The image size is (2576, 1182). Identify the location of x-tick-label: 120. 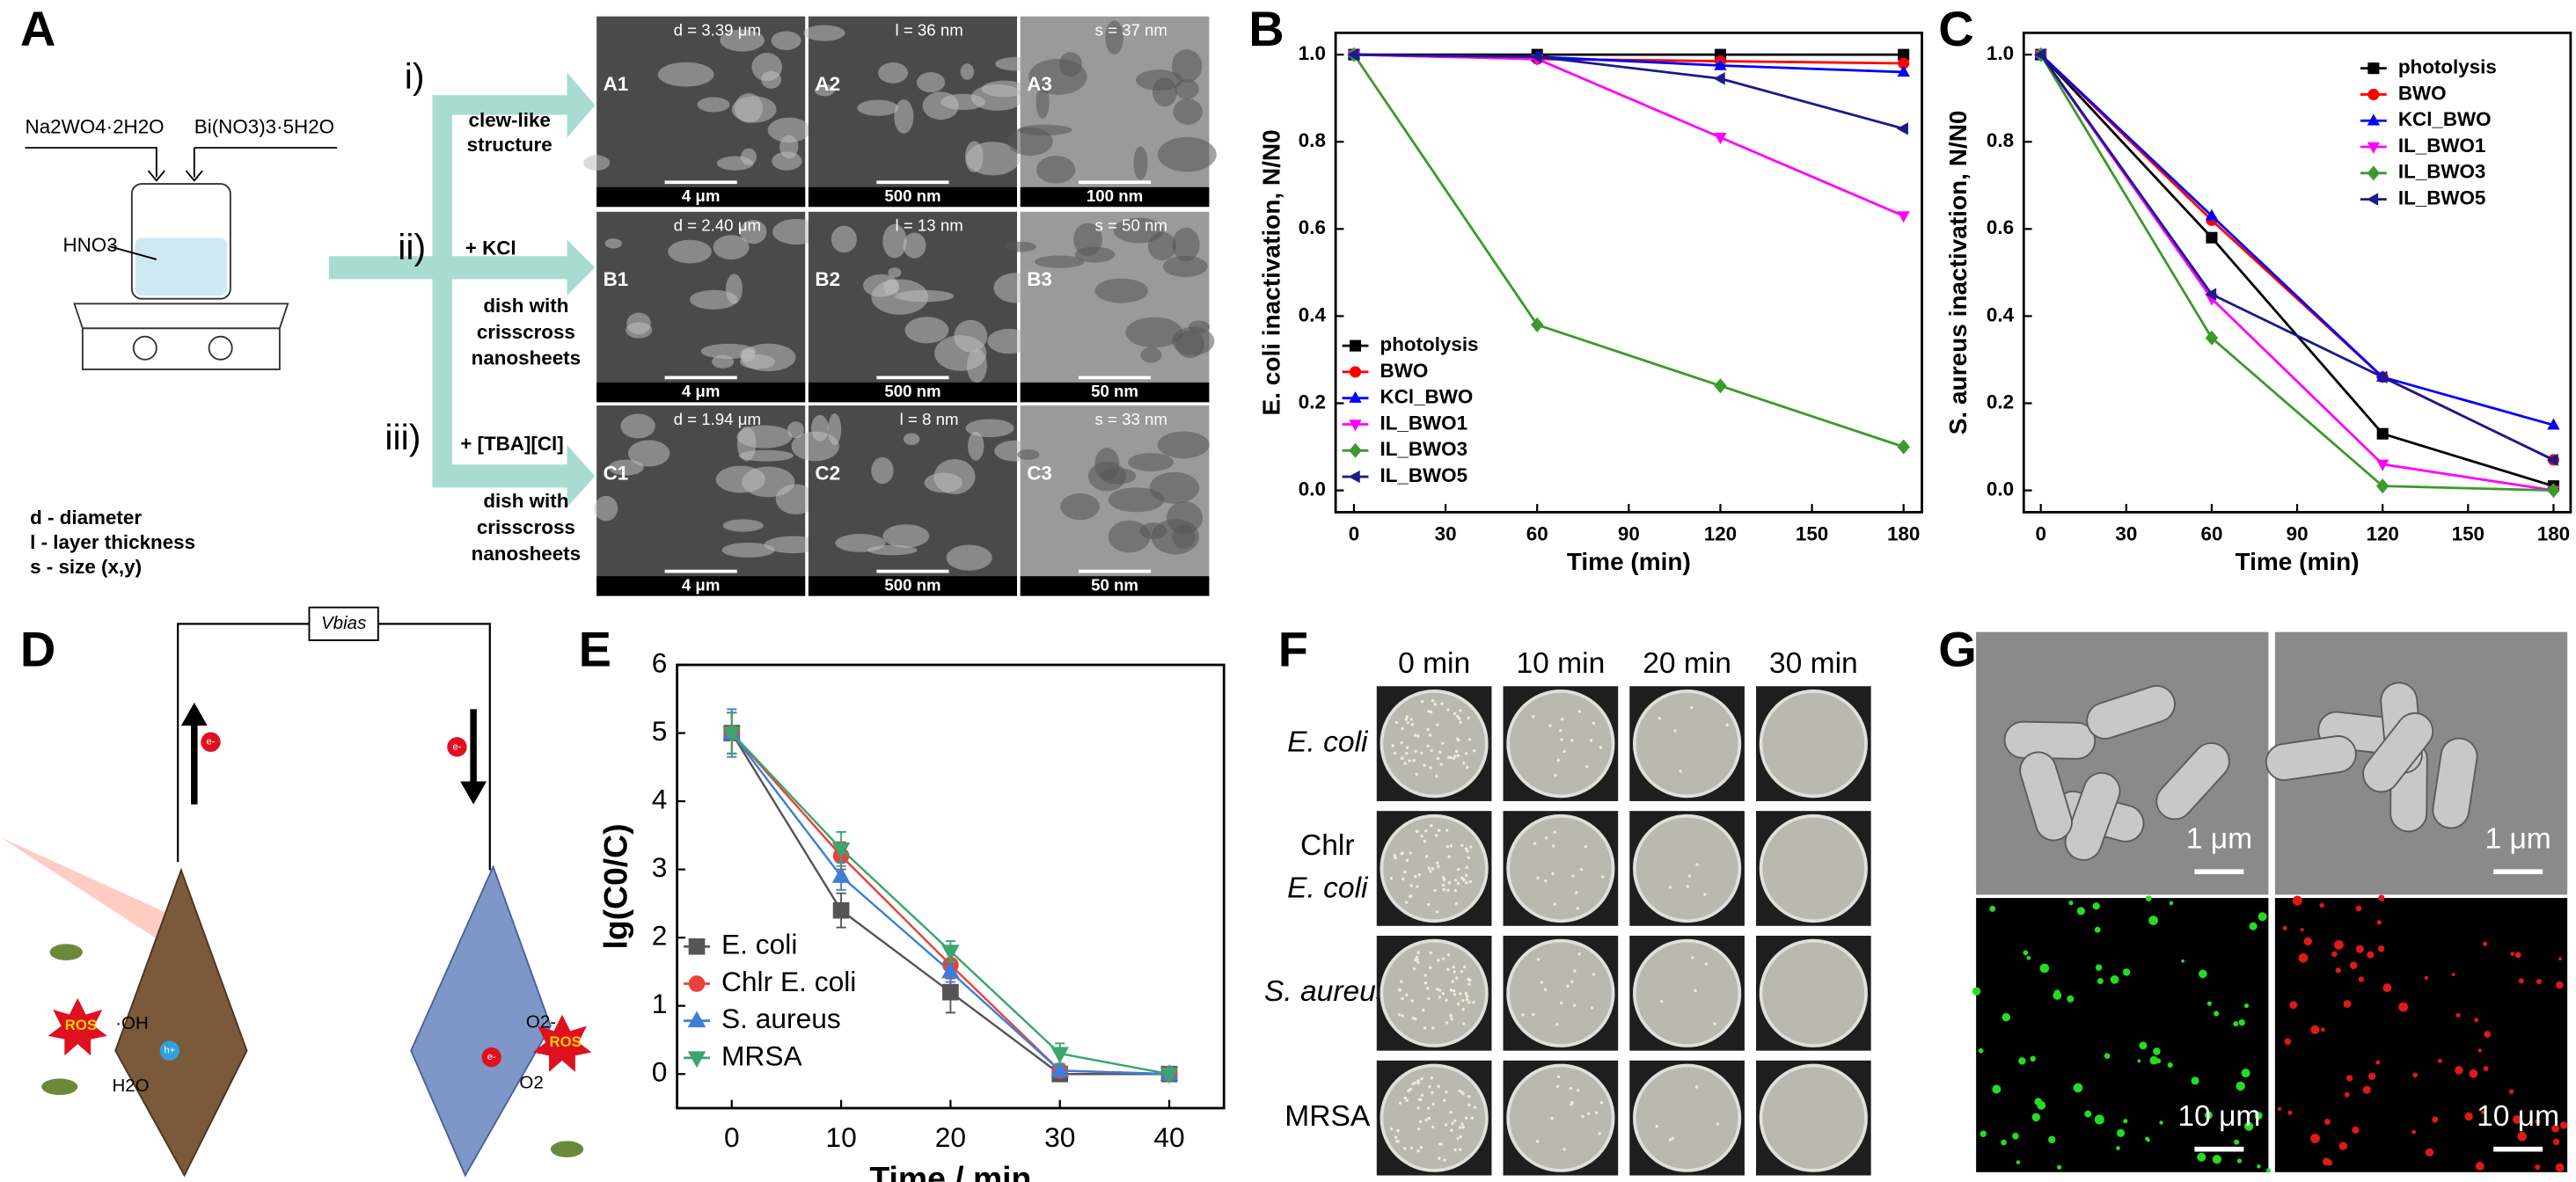
(1720, 533).